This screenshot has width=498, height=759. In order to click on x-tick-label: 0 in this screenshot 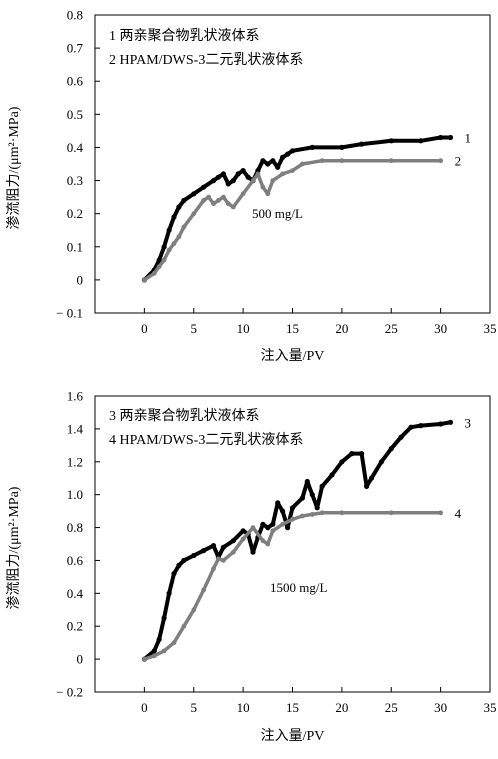, I will do `click(144, 707)`.